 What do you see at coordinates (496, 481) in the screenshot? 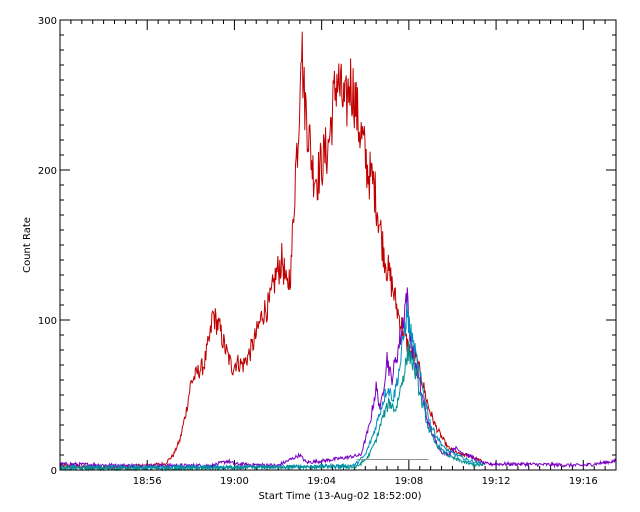
I see `x-tick-label: 19:12` at bounding box center [496, 481].